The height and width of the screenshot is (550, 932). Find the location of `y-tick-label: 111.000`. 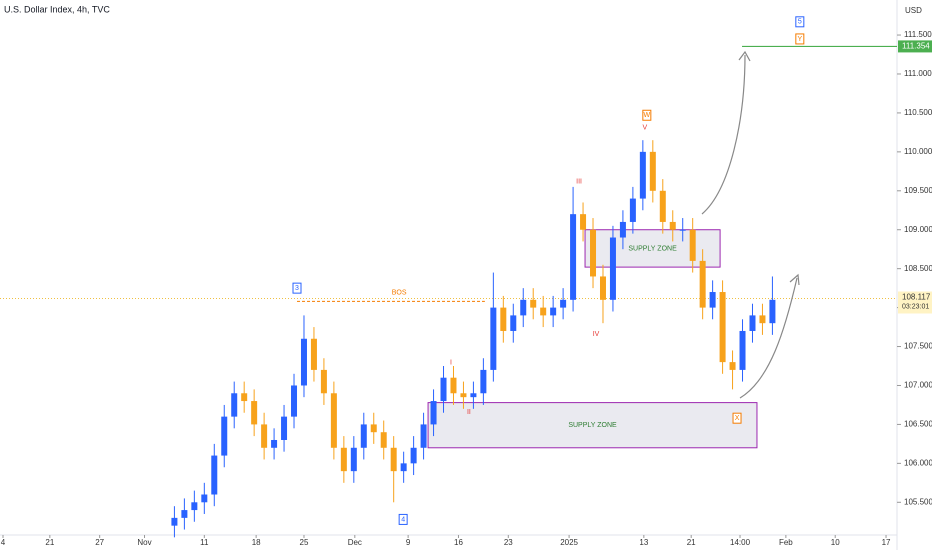

y-tick-label: 111.000 is located at coordinates (918, 73).